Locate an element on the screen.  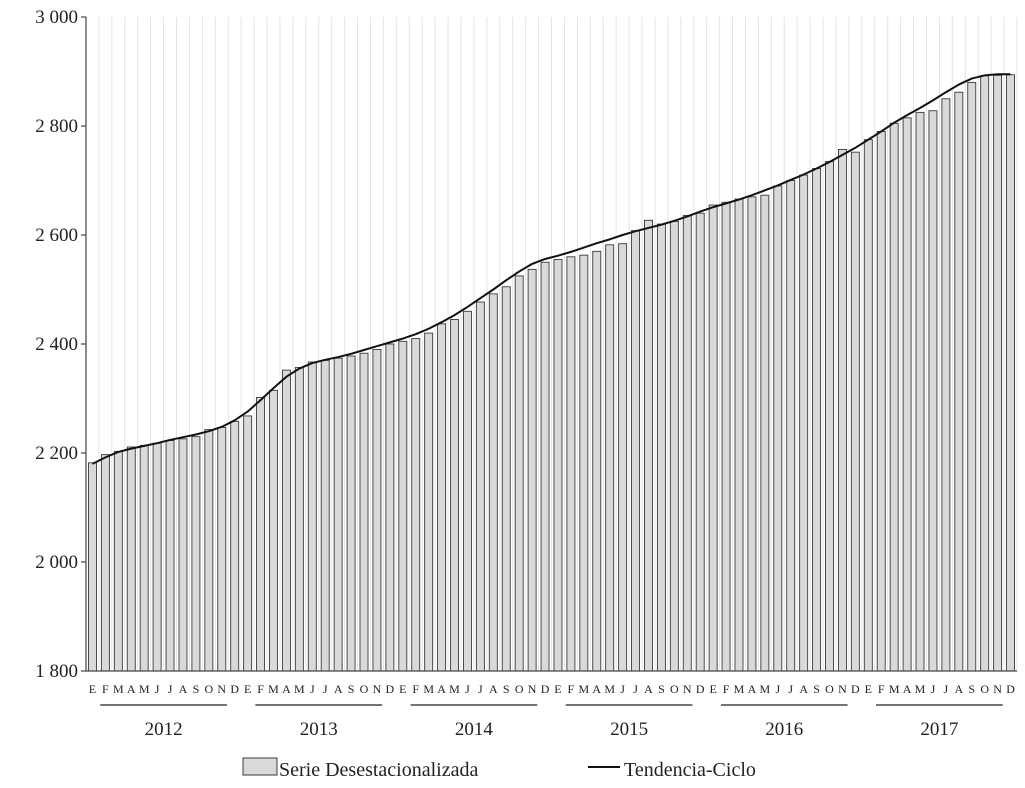
year-label: 2012 is located at coordinates (164, 729).